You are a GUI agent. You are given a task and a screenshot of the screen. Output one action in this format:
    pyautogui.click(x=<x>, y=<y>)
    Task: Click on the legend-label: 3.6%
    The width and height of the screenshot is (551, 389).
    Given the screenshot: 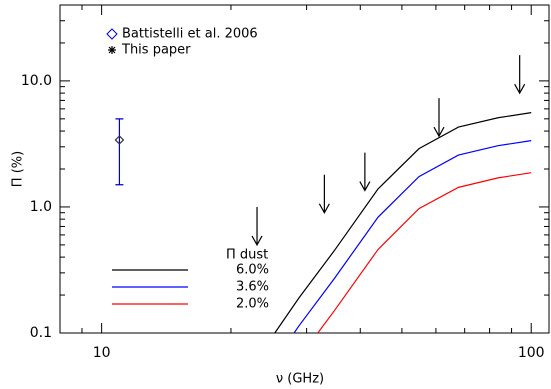 What is the action you would take?
    pyautogui.click(x=252, y=287)
    